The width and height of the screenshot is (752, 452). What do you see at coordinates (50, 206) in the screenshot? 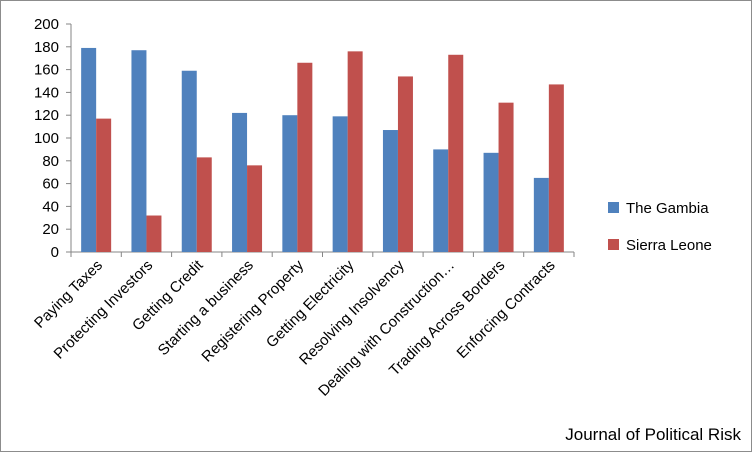
I see `y-tick-label: 40` at bounding box center [50, 206].